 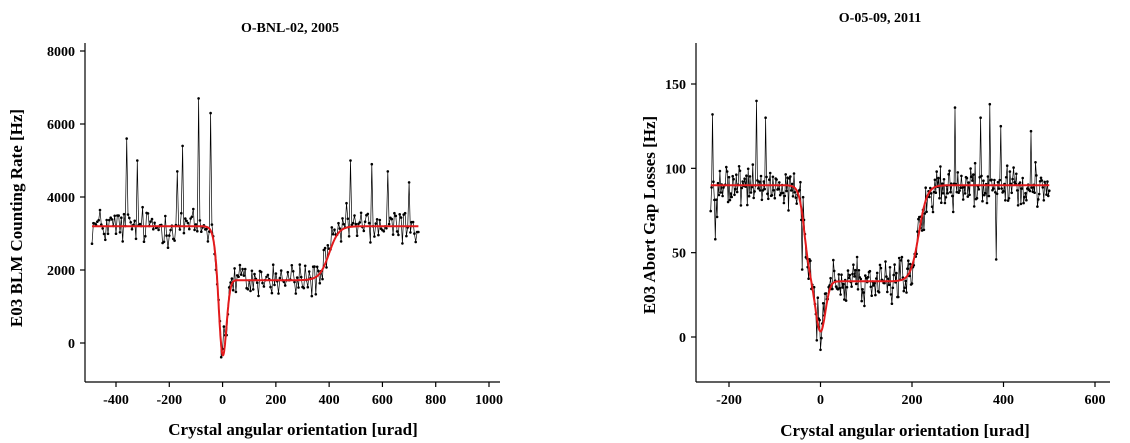 What do you see at coordinates (905, 430) in the screenshot?
I see `x-axis-label: Crystal angular orientation [urad]` at bounding box center [905, 430].